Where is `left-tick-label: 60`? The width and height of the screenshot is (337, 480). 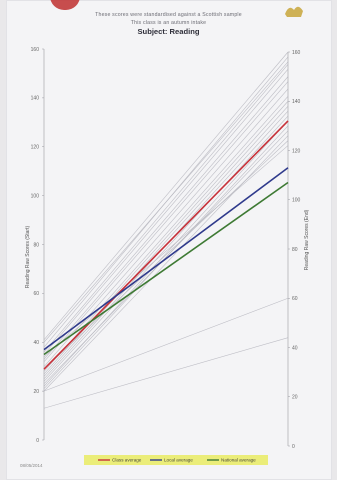
left-tick-label: 60 is located at coordinates (36, 294).